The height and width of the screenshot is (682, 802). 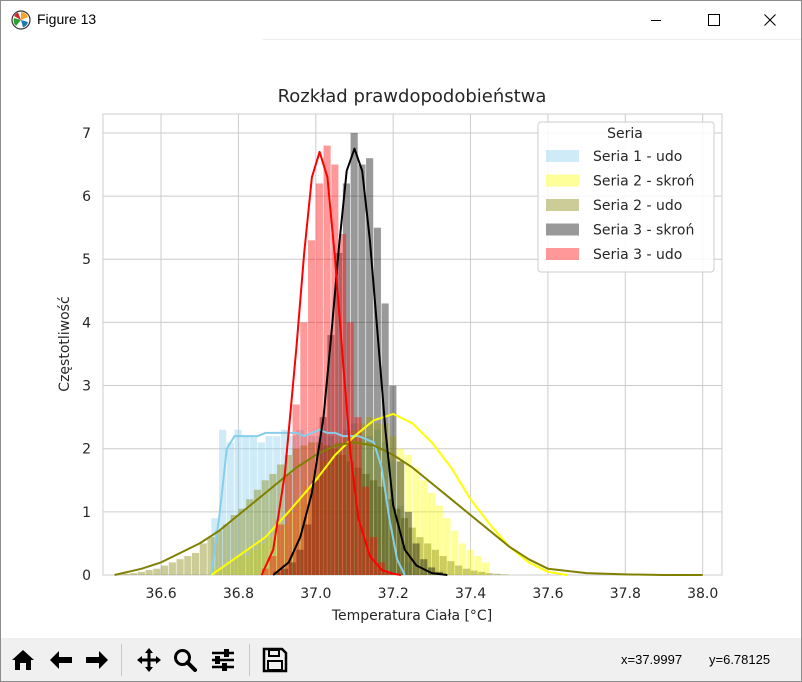 I want to click on series-seria-2-skron-bars, so click(x=350, y=496).